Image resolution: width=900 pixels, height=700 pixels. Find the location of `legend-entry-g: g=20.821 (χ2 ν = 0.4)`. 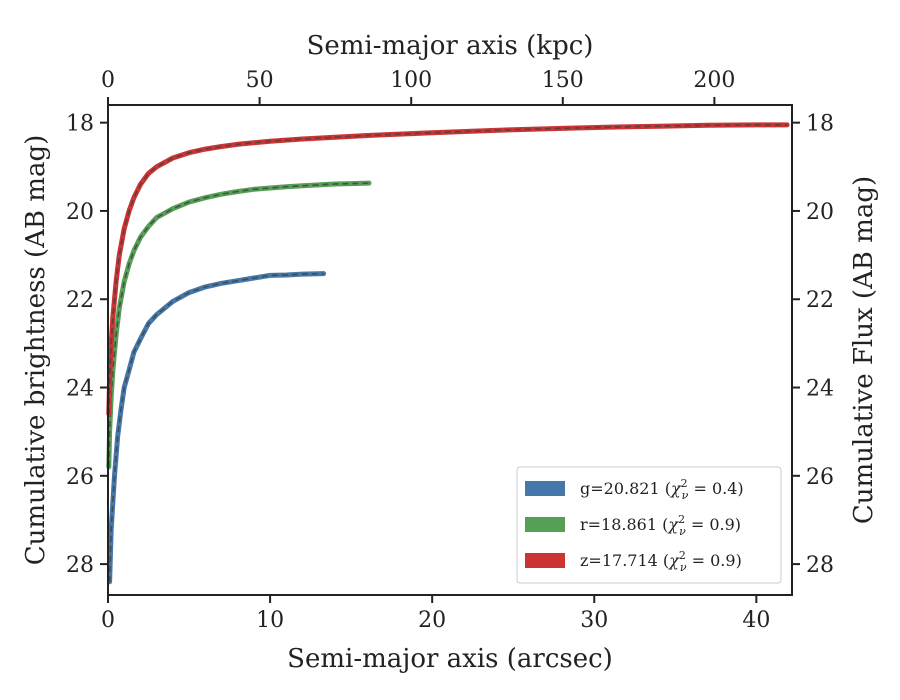

legend-entry-g: g=20.821 (χ2 ν = 0.4) is located at coordinates (634, 489).